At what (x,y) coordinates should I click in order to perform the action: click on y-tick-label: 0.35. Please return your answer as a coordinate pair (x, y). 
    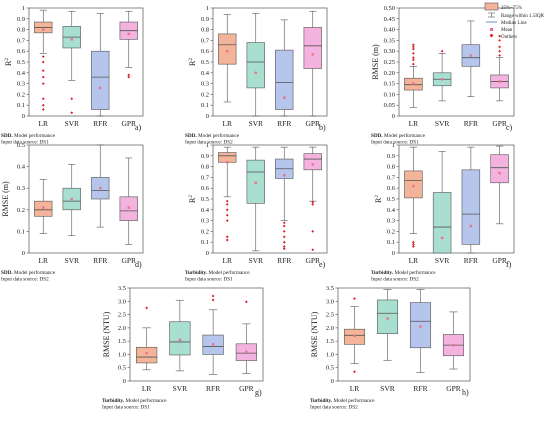
    Looking at the image, I should click on (389, 40).